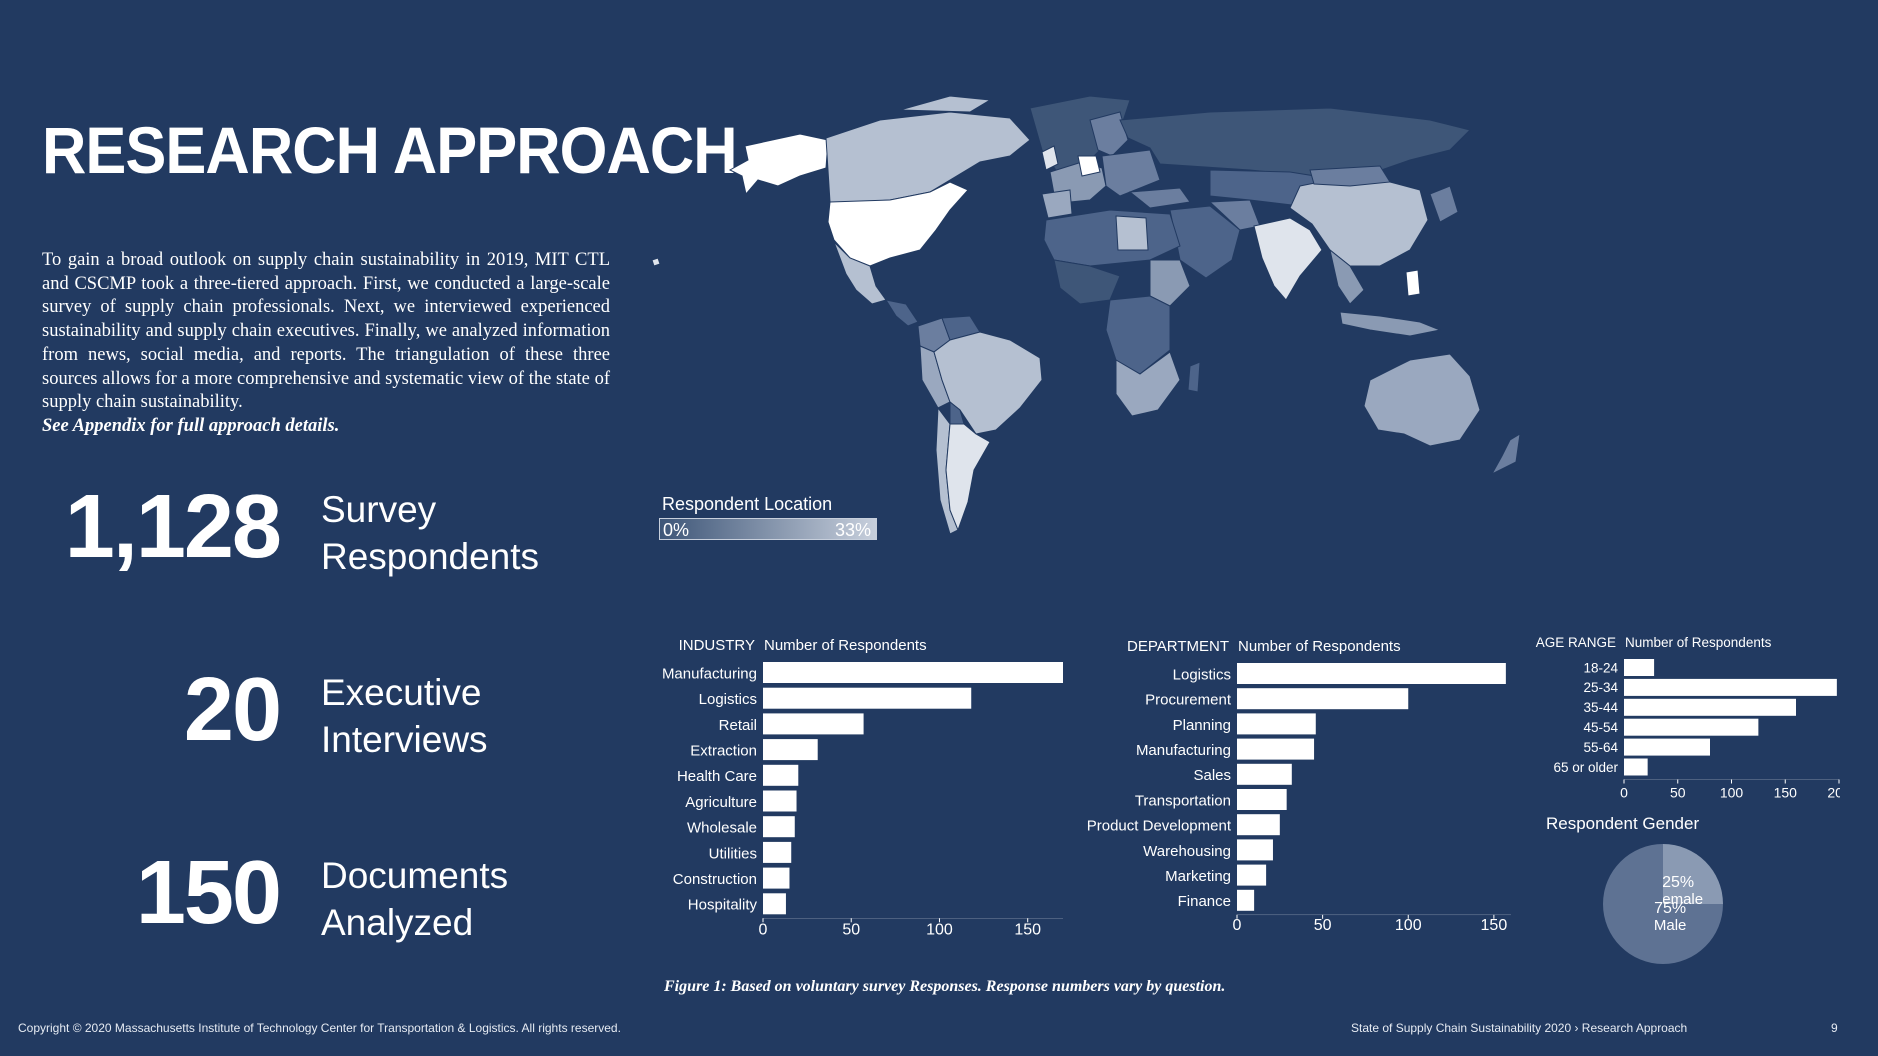 The width and height of the screenshot is (1878, 1056). I want to click on pie-slice-male, so click(1663, 904).